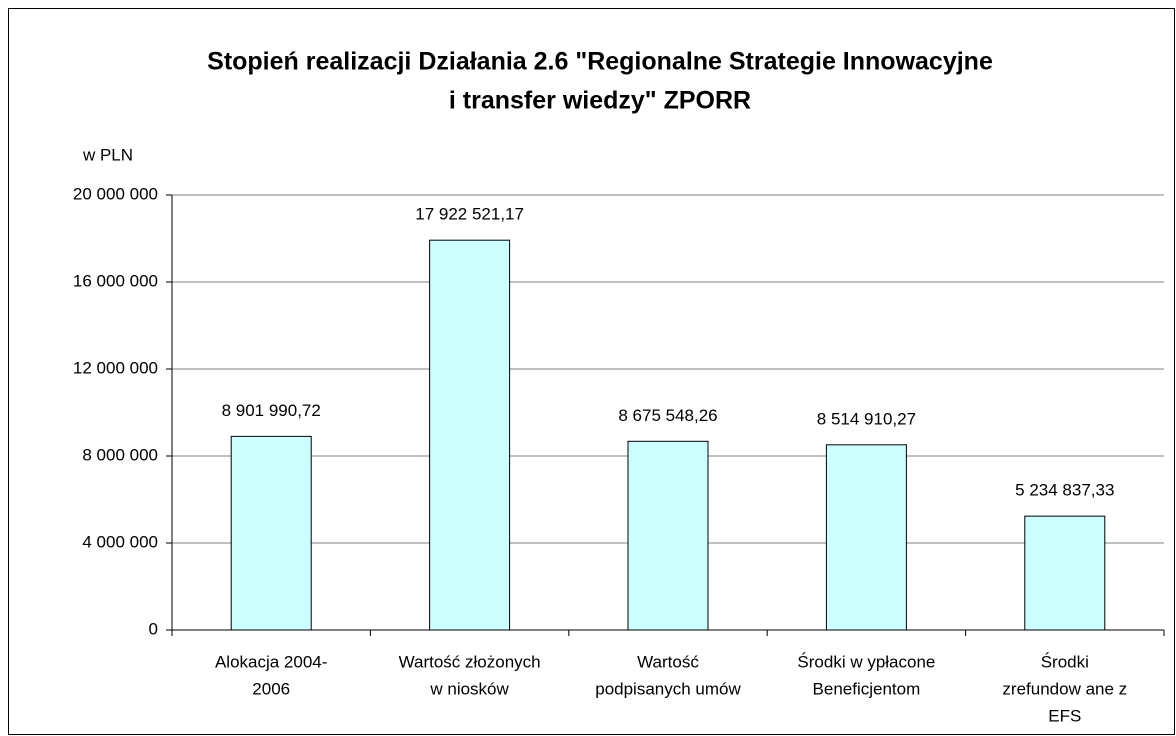 This screenshot has width=1176, height=736. What do you see at coordinates (867, 688) in the screenshot?
I see `x-tick-label: Beneficjentom` at bounding box center [867, 688].